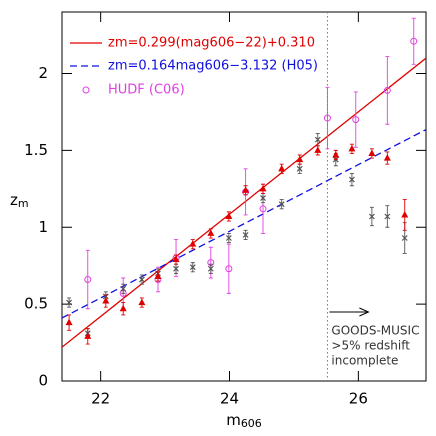  What do you see at coordinates (14, 200) in the screenshot?
I see `y-label-main: z` at bounding box center [14, 200].